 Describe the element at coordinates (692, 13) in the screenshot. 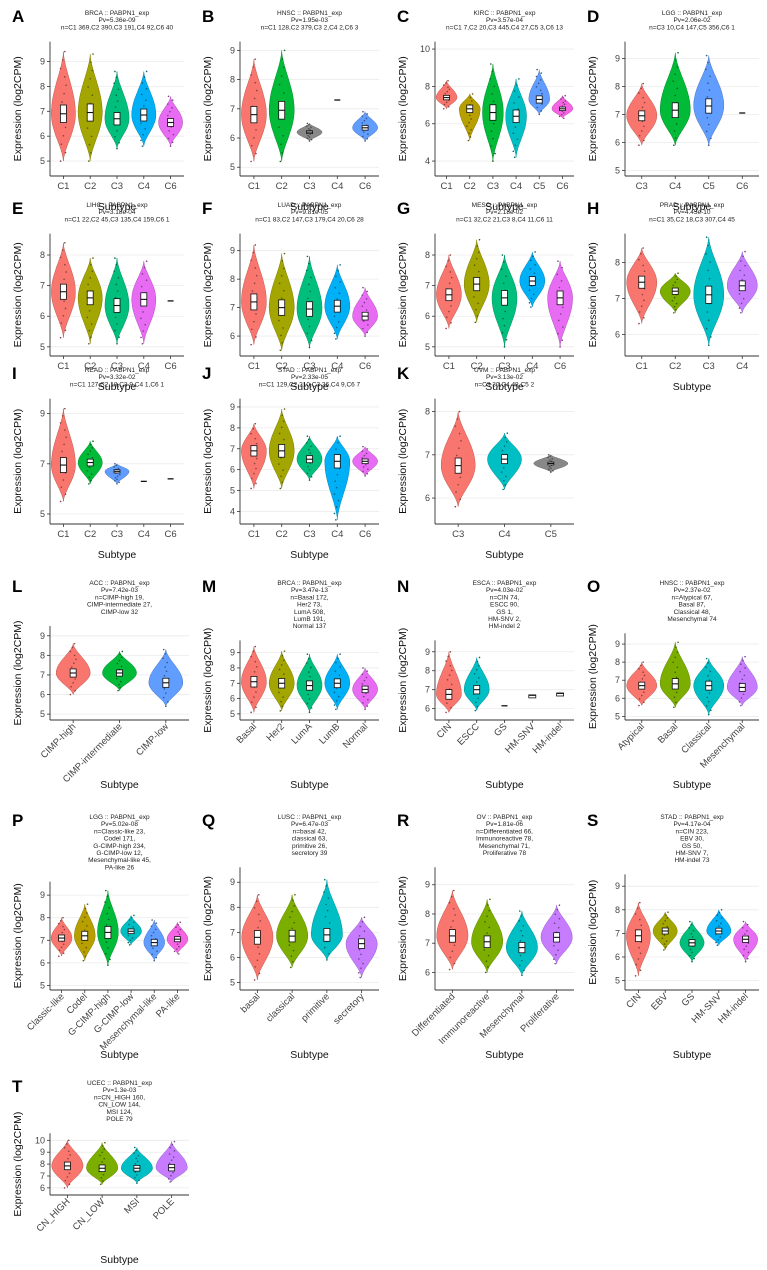

I see `panel-title-line: LGG :: PABPN1_exp` at that location.